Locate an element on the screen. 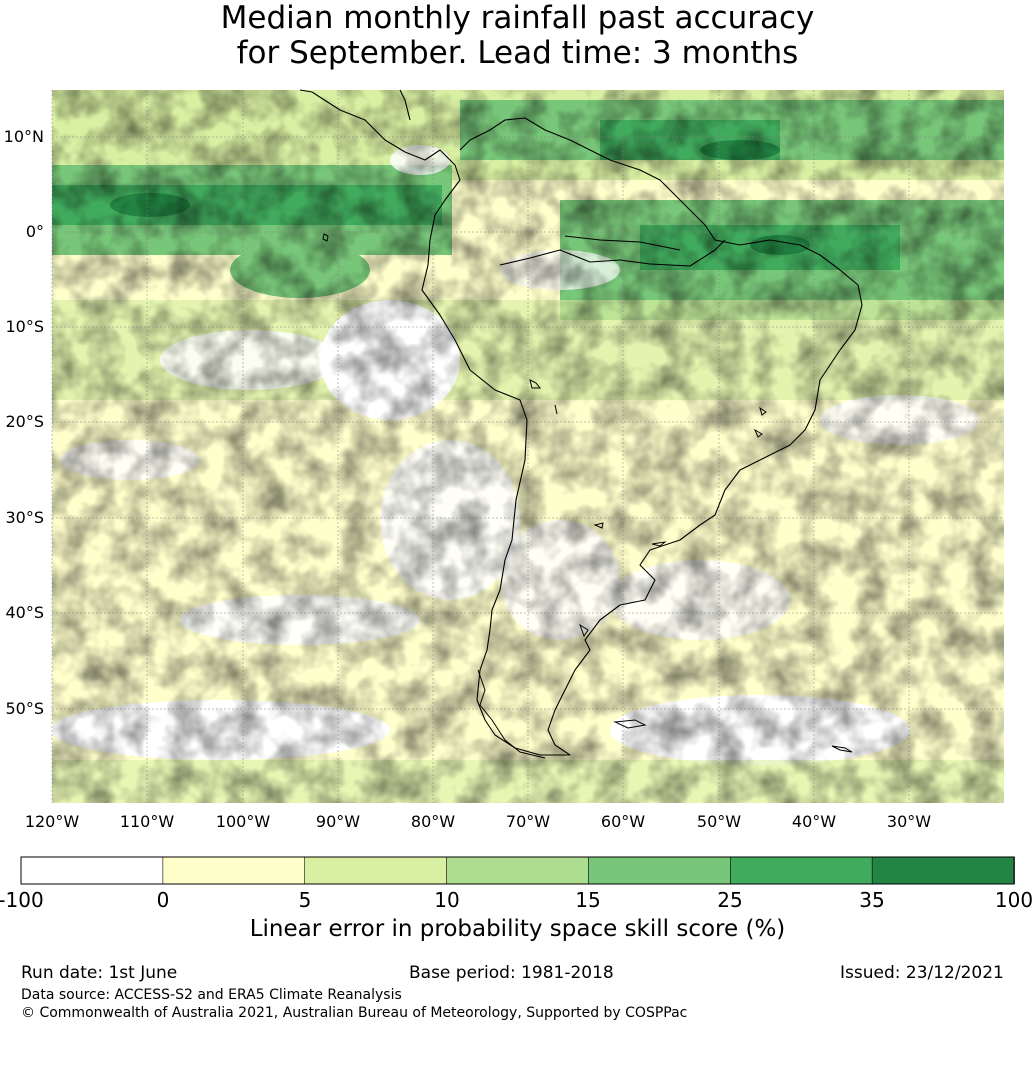 The height and width of the screenshot is (1065, 1035). base-period: Base period: 1981-2018 is located at coordinates (511, 973).